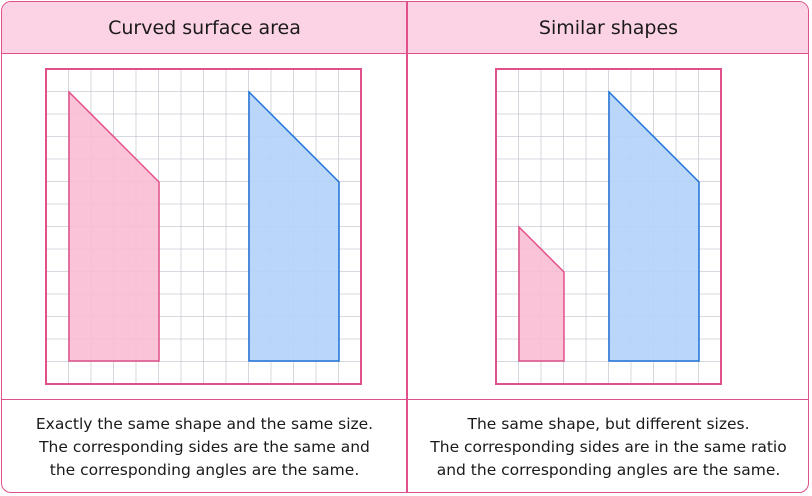 The width and height of the screenshot is (812, 496). Describe the element at coordinates (294, 226) in the screenshot. I see `blue-shape-left` at that location.